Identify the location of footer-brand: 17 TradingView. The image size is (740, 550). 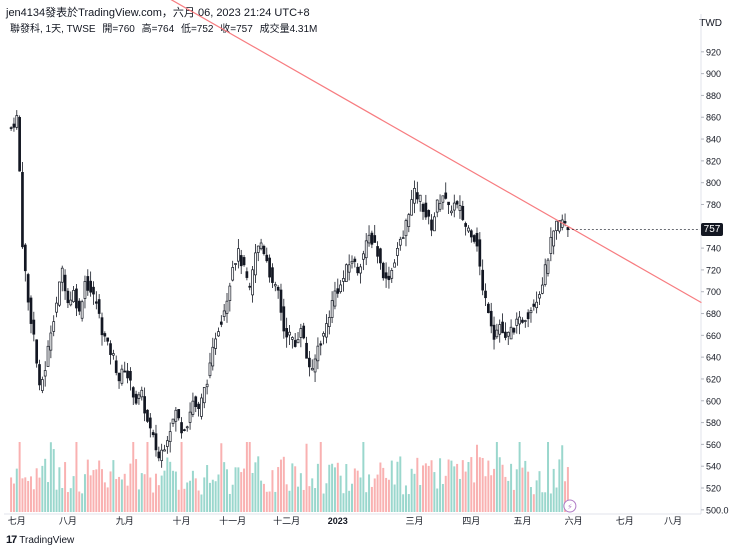
(40, 540).